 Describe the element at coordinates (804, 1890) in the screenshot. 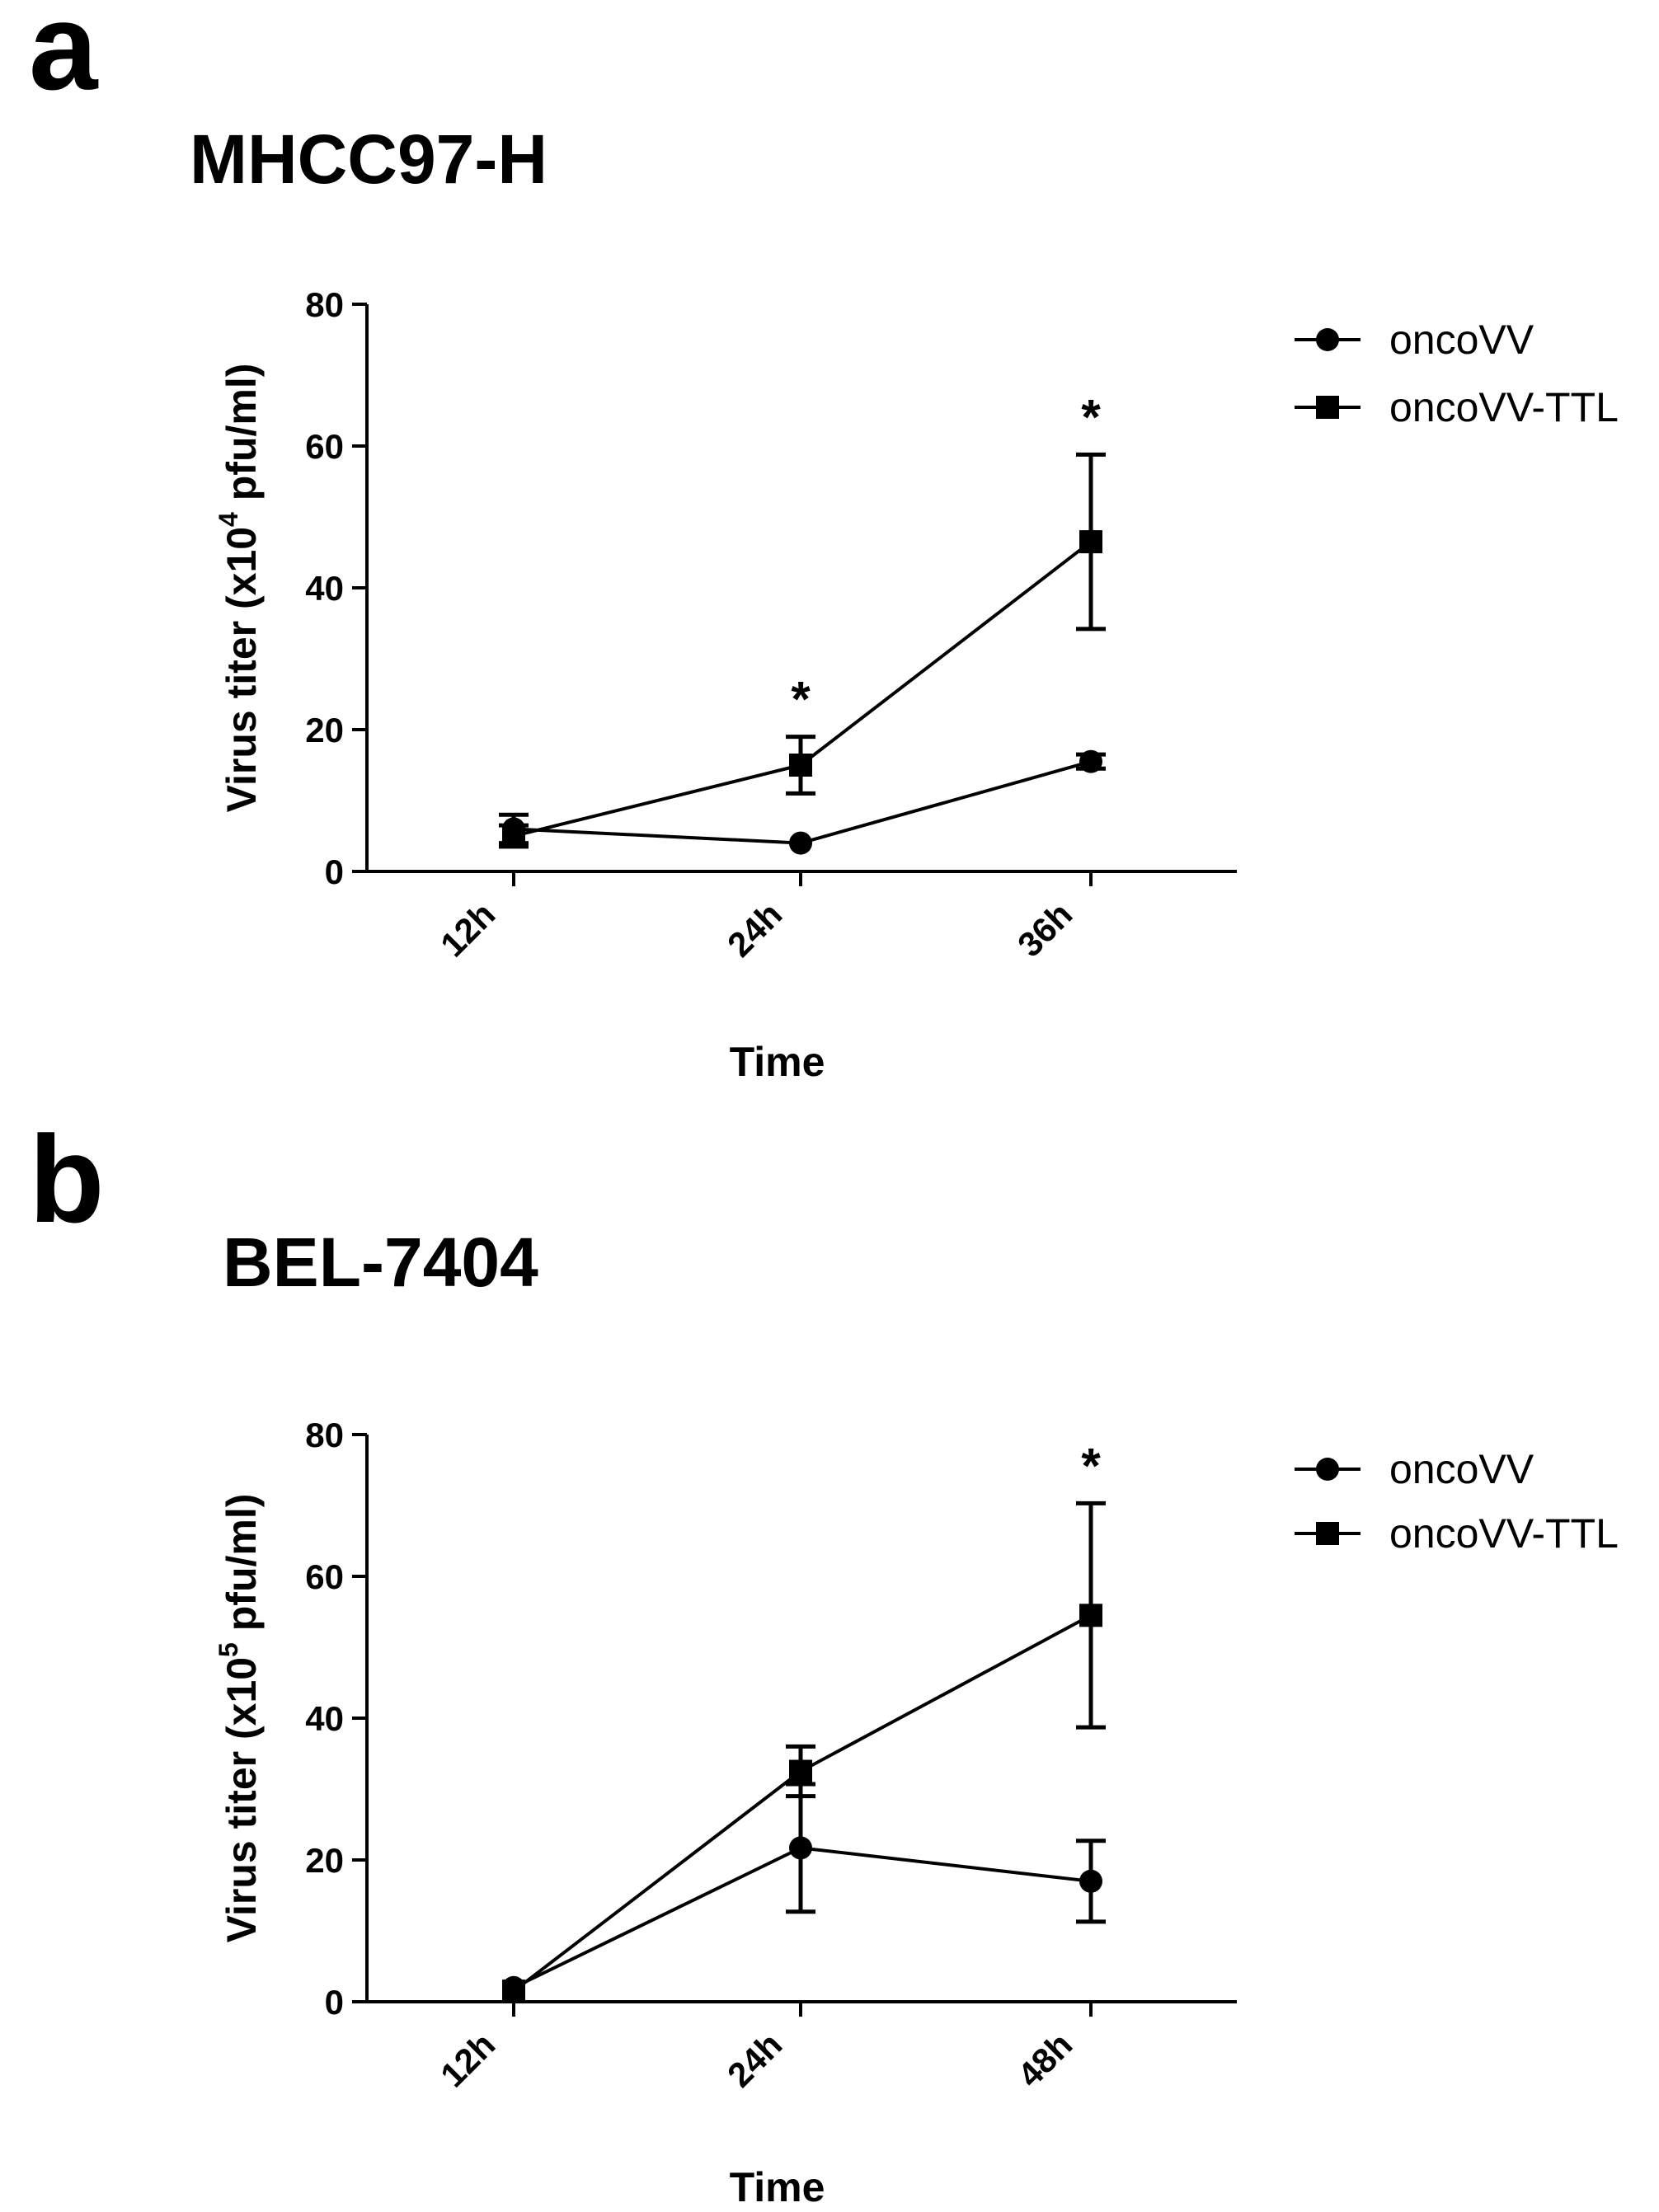

I see `series-oncovv` at that location.